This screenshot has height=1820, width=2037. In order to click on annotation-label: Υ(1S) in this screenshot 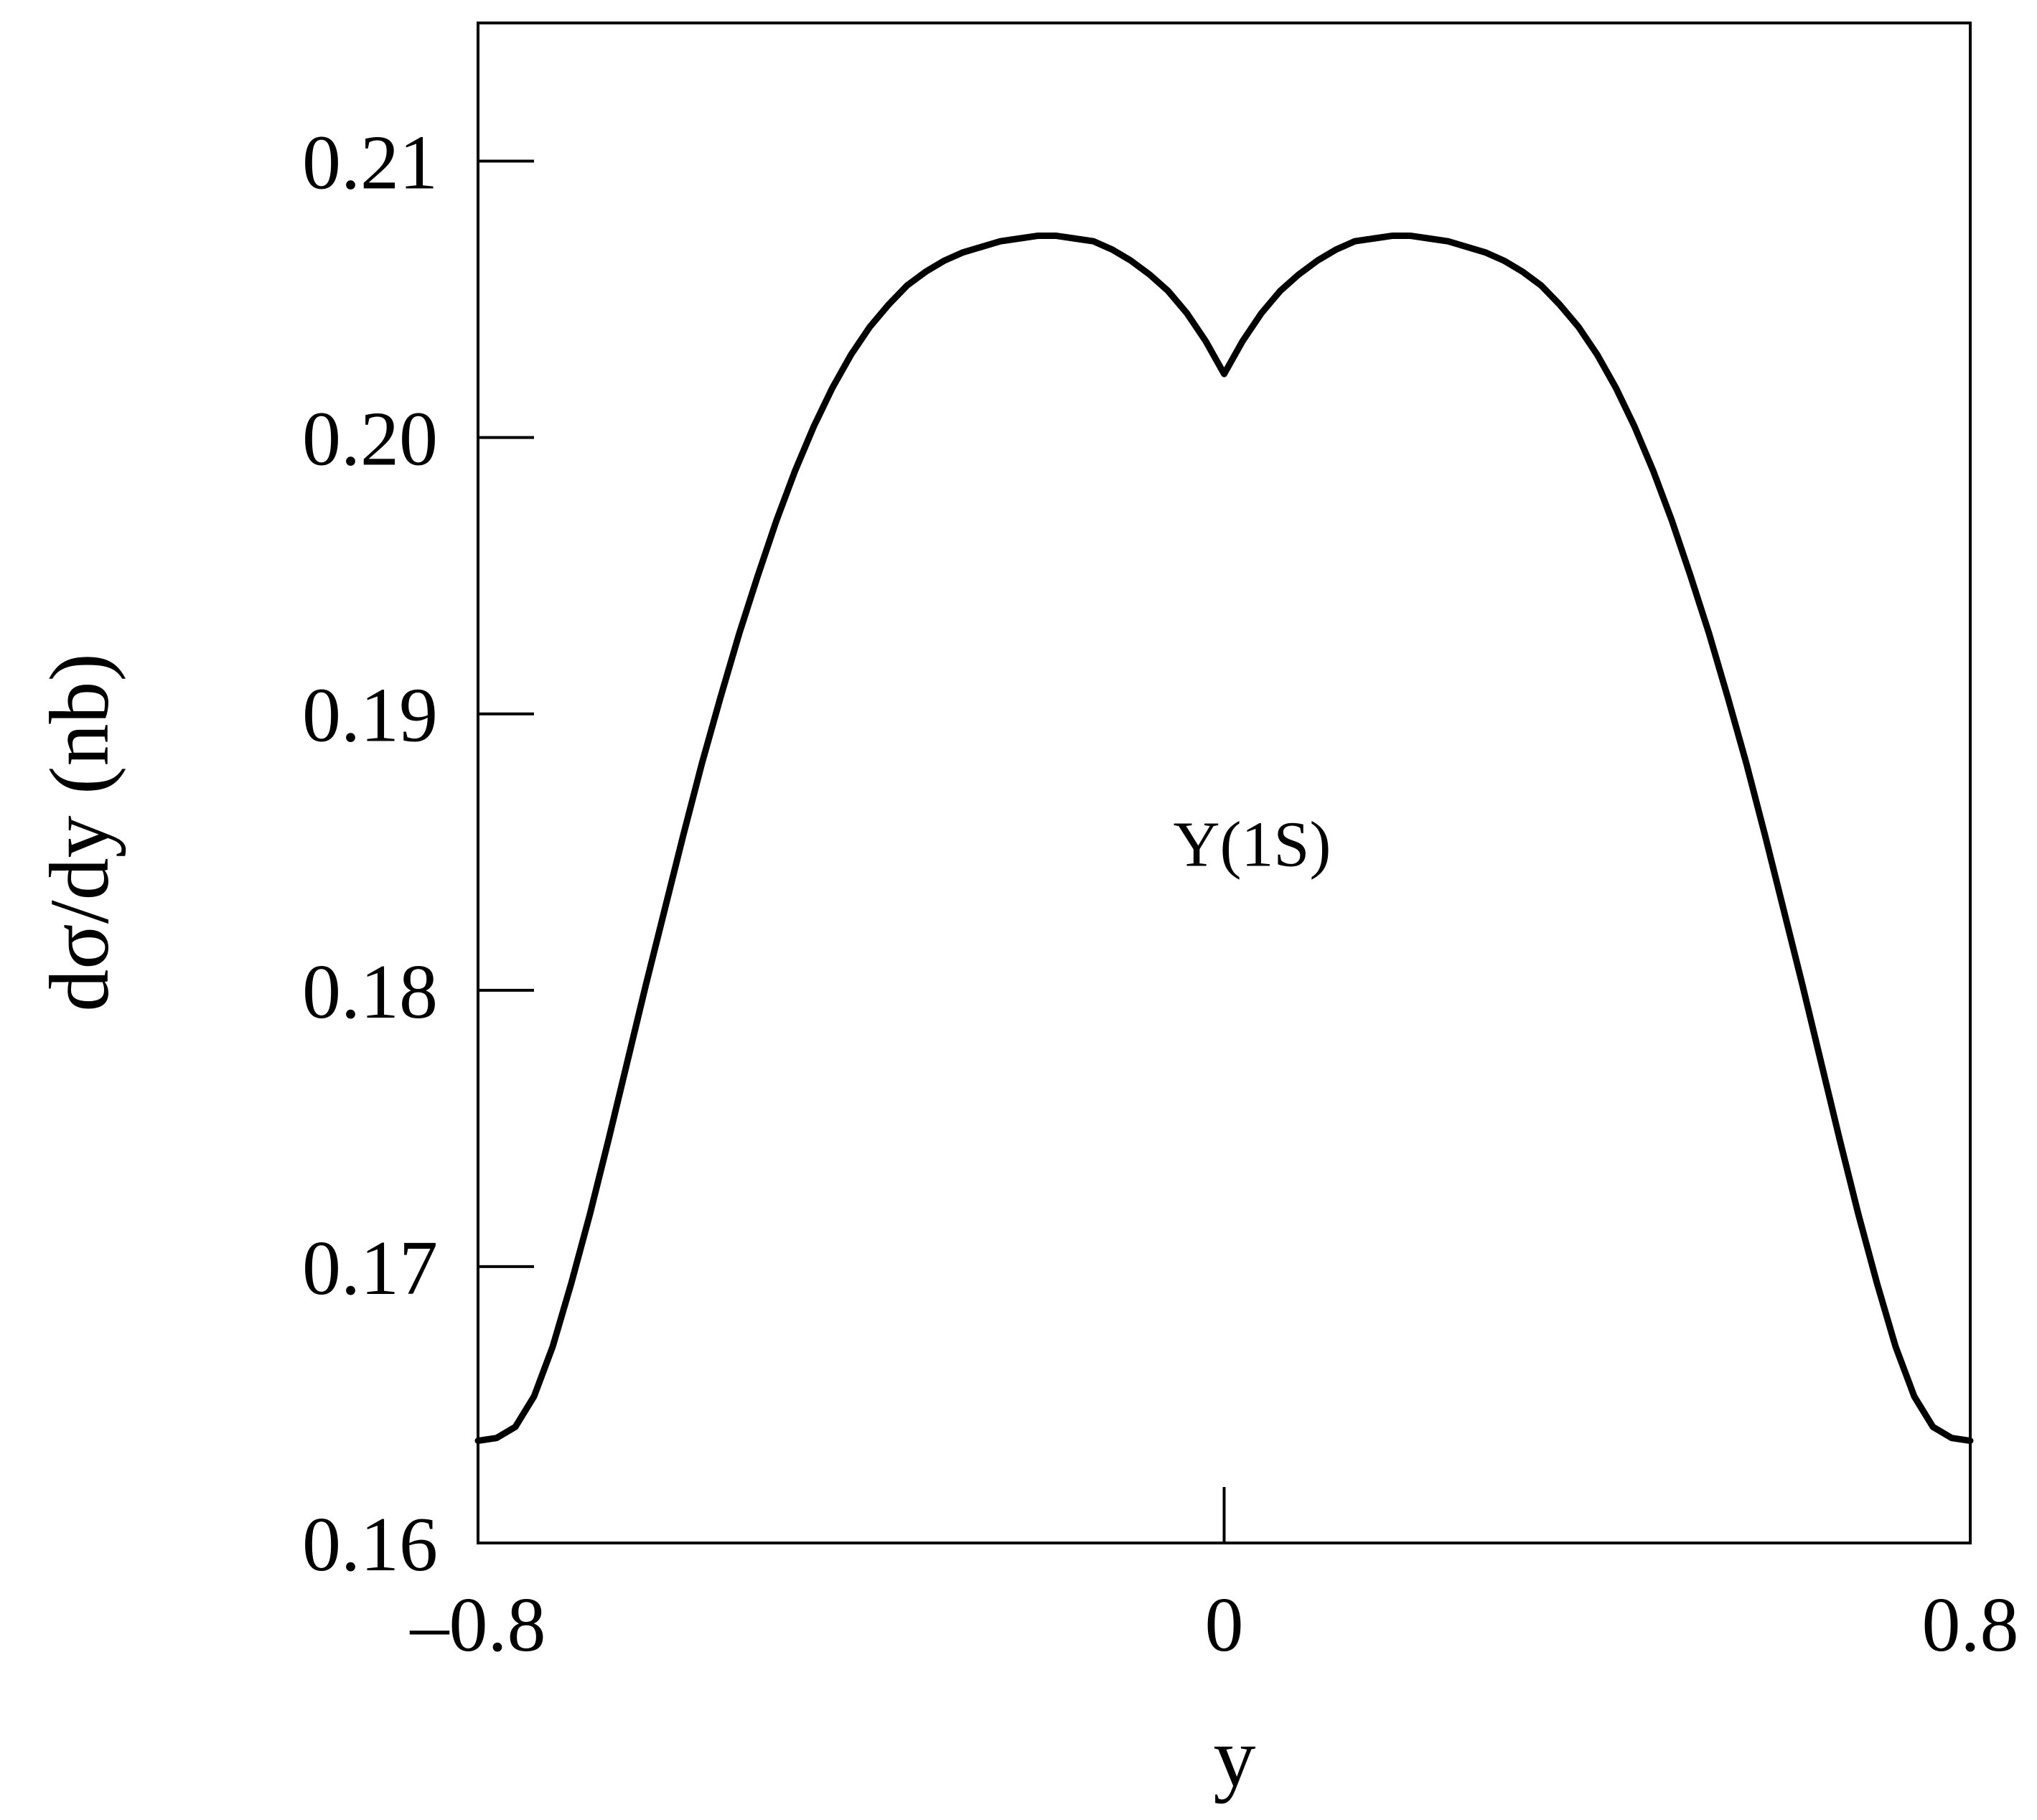, I will do `click(1252, 845)`.